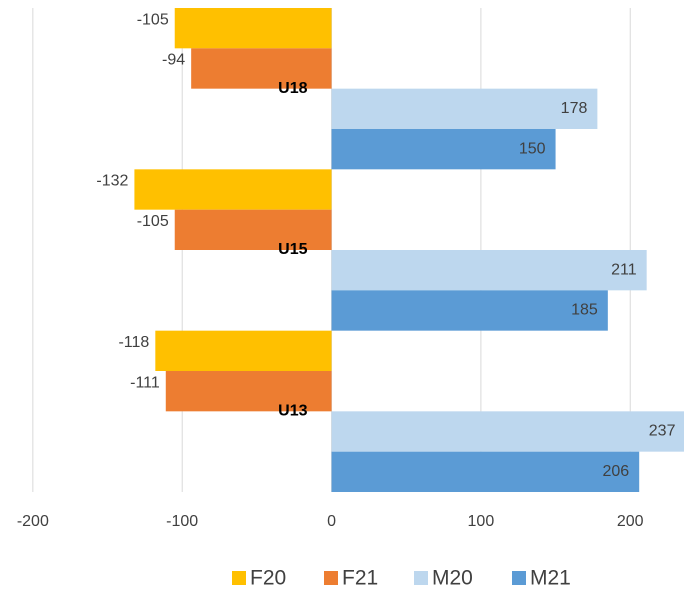  What do you see at coordinates (532, 148) in the screenshot?
I see `data-label: 150` at bounding box center [532, 148].